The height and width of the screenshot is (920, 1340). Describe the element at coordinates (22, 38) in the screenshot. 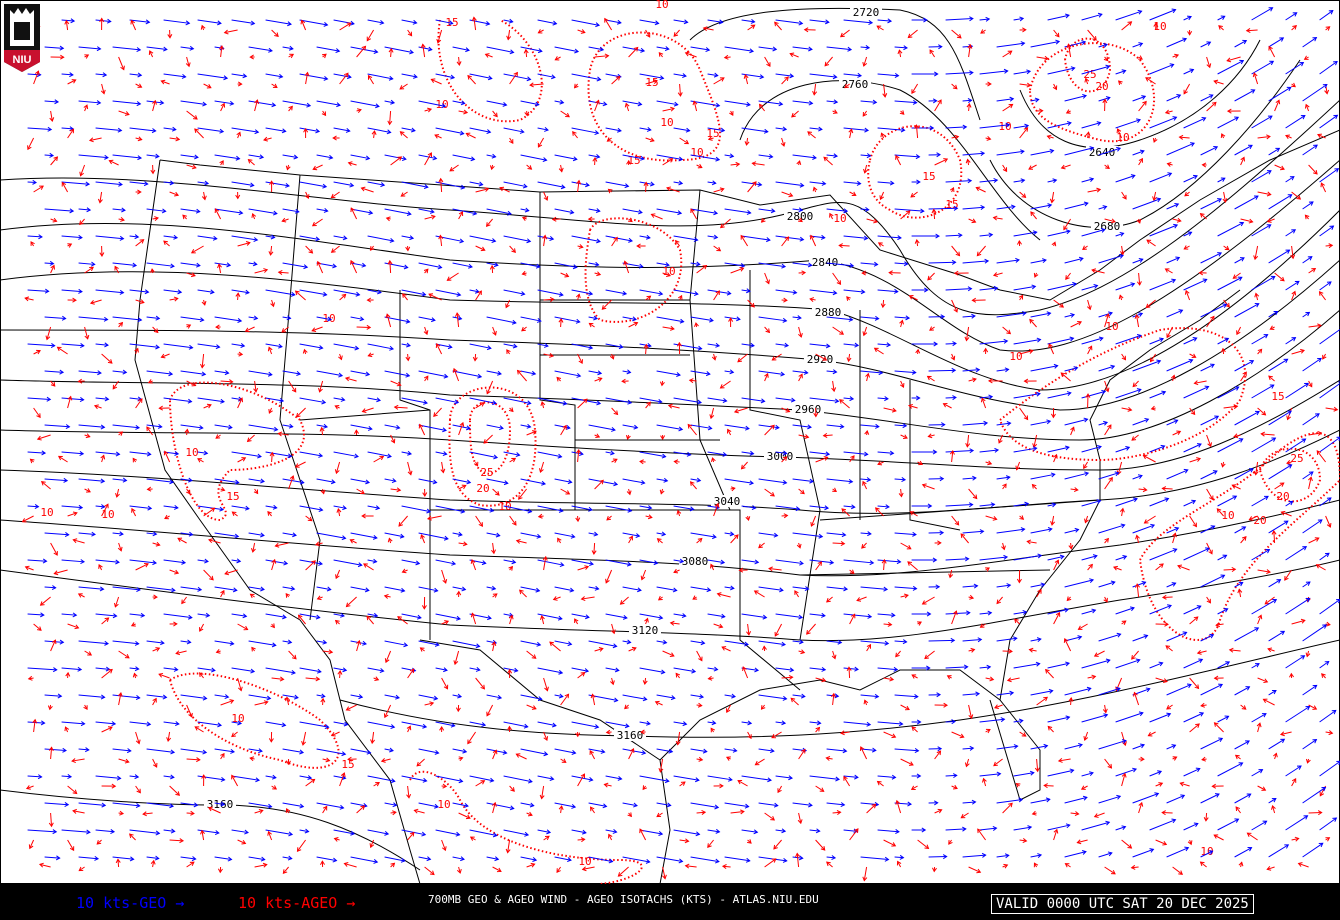

I see `niu-logo: NIU` at that location.